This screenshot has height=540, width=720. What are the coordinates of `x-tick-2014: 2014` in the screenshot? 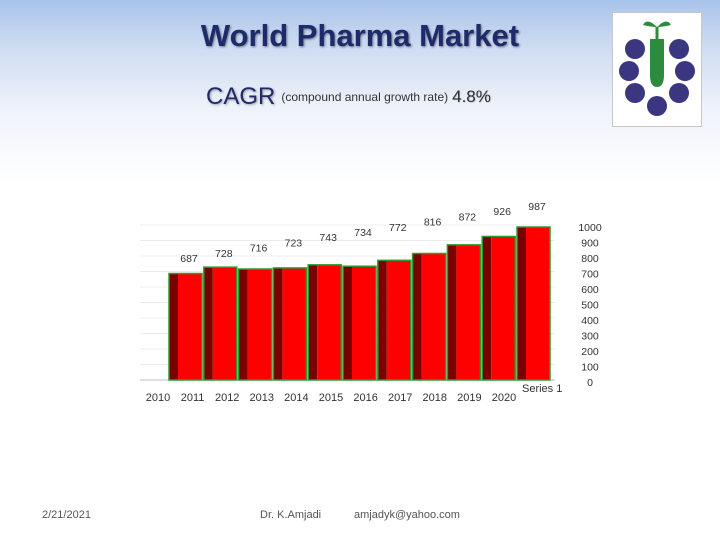 It's located at (296, 398).